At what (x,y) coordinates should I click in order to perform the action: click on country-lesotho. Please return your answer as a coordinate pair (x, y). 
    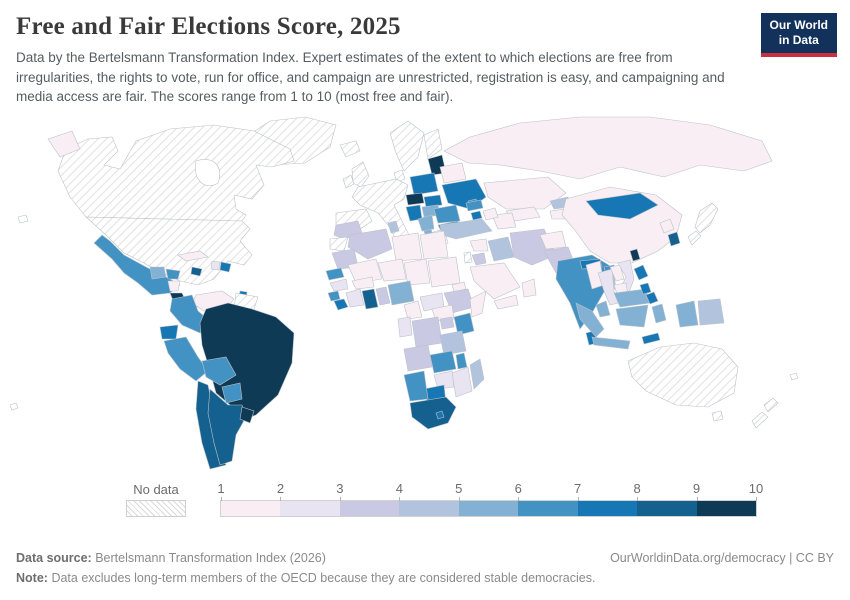
    Looking at the image, I should click on (440, 415).